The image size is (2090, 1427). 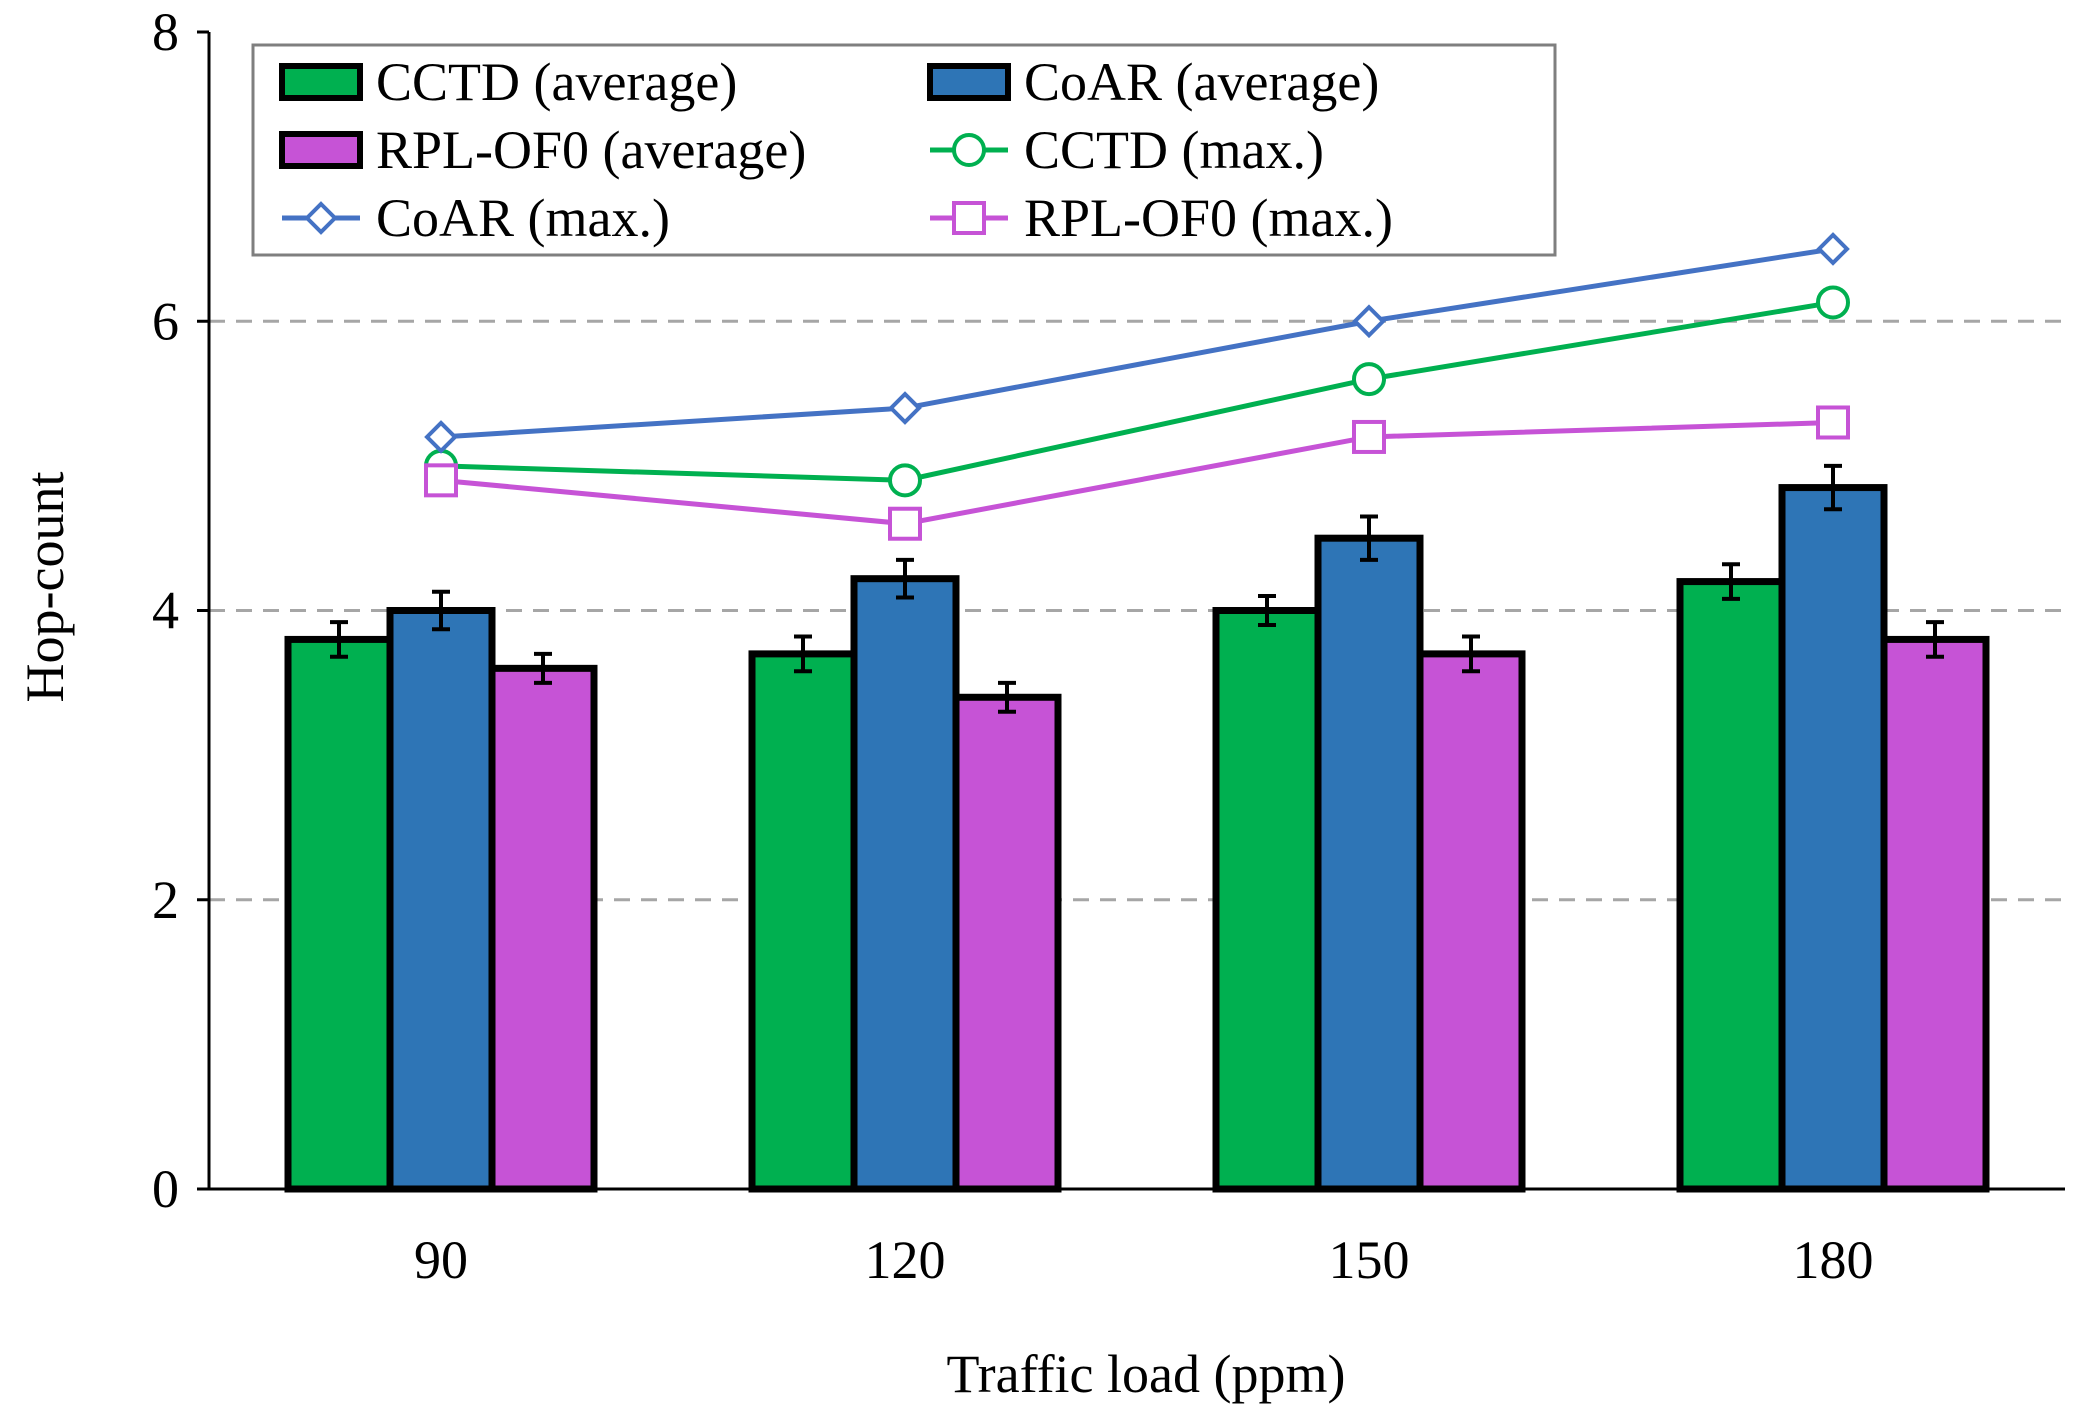 I want to click on legend-label-cctd-average: CCTD (average), so click(x=556, y=82).